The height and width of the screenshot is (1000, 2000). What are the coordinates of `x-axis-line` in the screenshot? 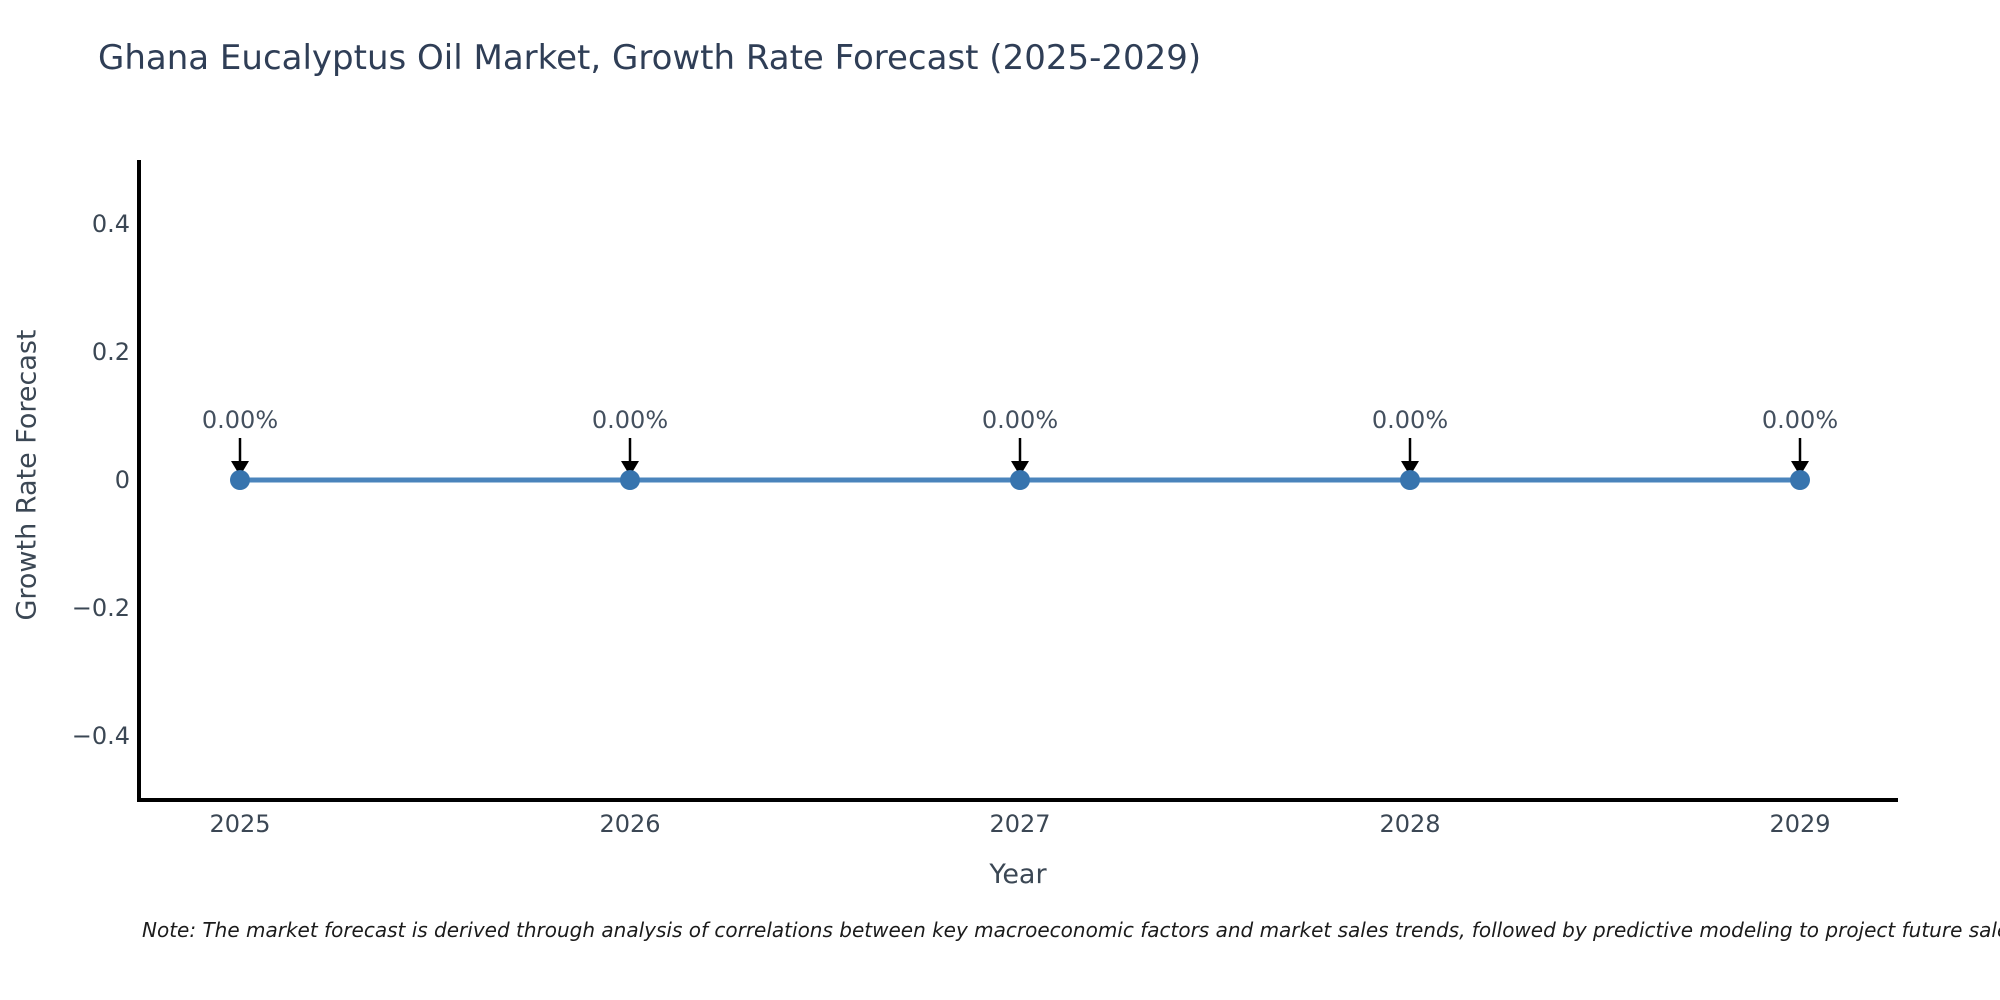 It's located at (1017, 800).